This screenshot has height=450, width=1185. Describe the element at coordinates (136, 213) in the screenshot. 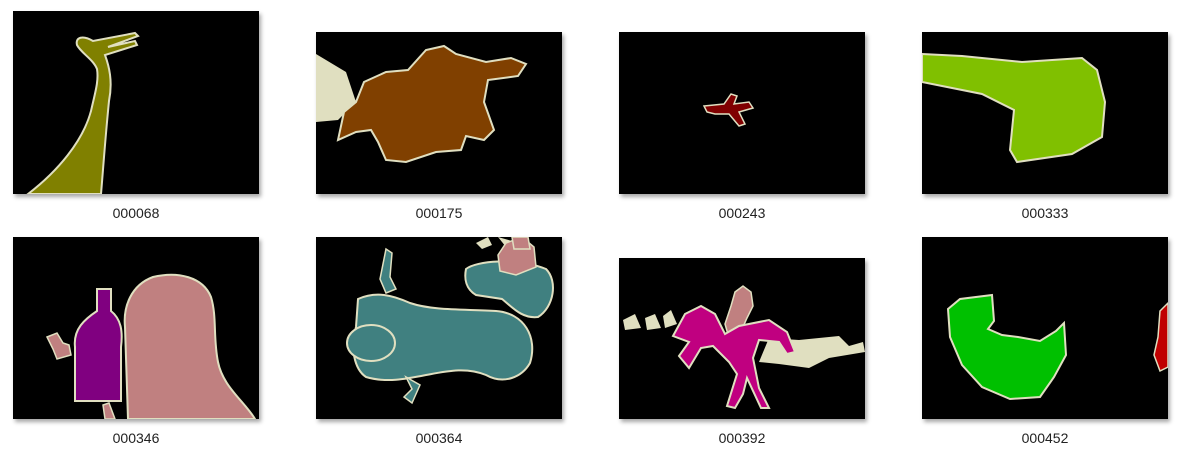

I see `file-name-label: 000068` at that location.